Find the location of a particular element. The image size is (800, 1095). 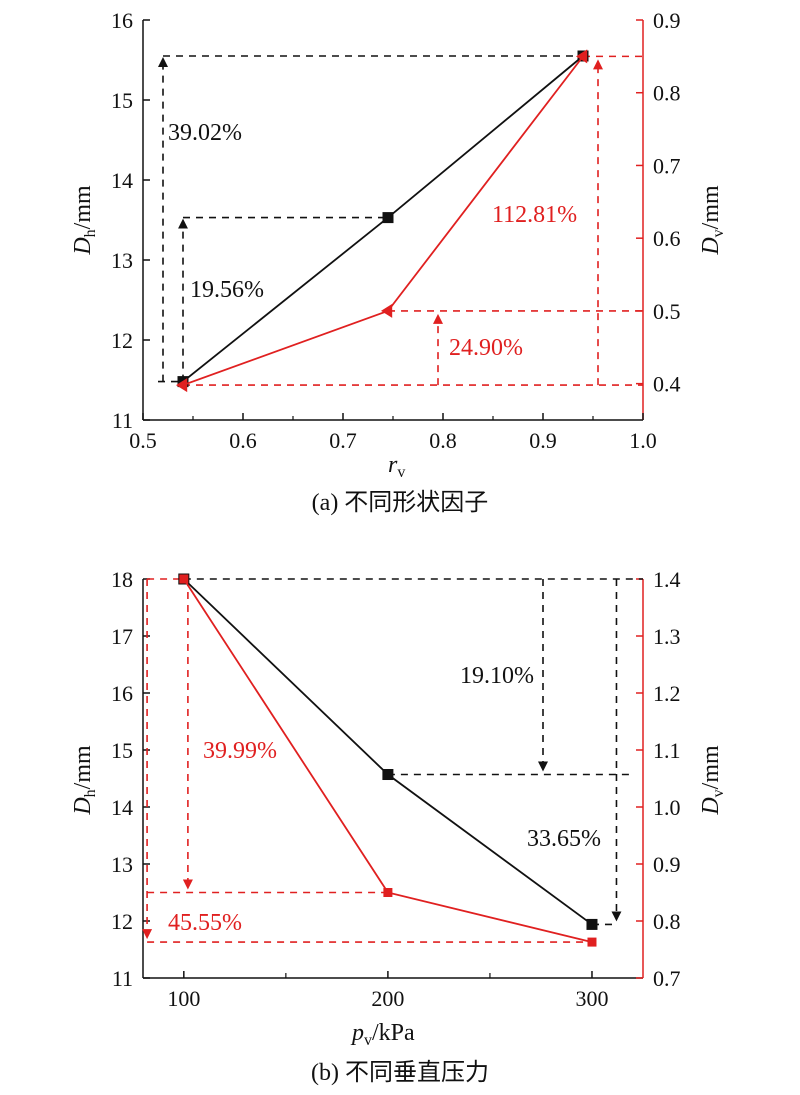

chart-a-y-right-tick-label: 0.4 is located at coordinates (667, 384).